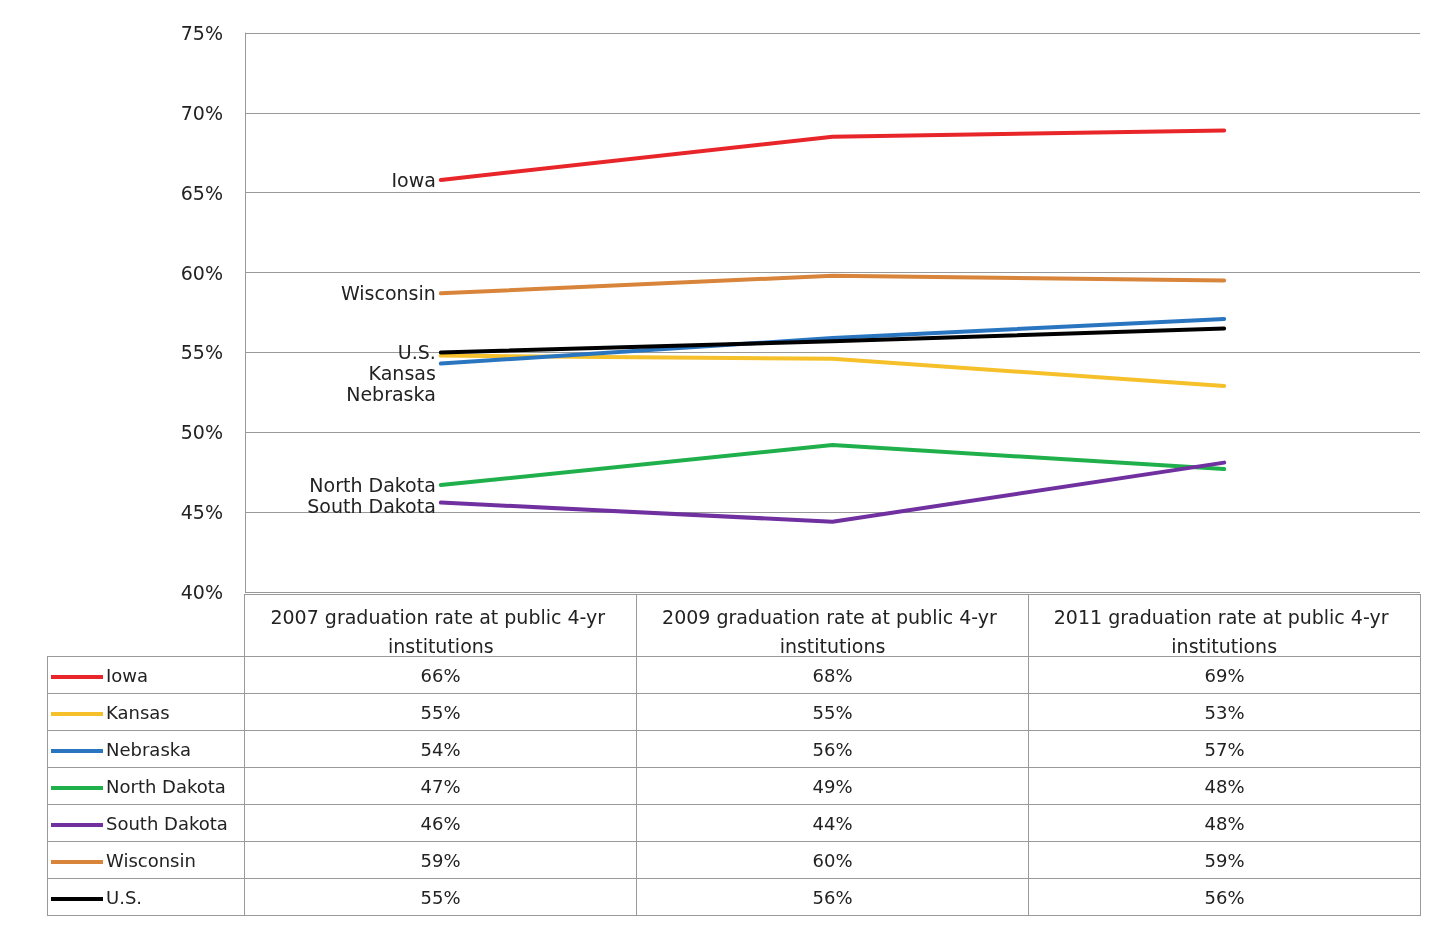  What do you see at coordinates (1224, 631) in the screenshot?
I see `x-tick-label: 2011 graduation rate at public 4-yr institutions` at bounding box center [1224, 631].